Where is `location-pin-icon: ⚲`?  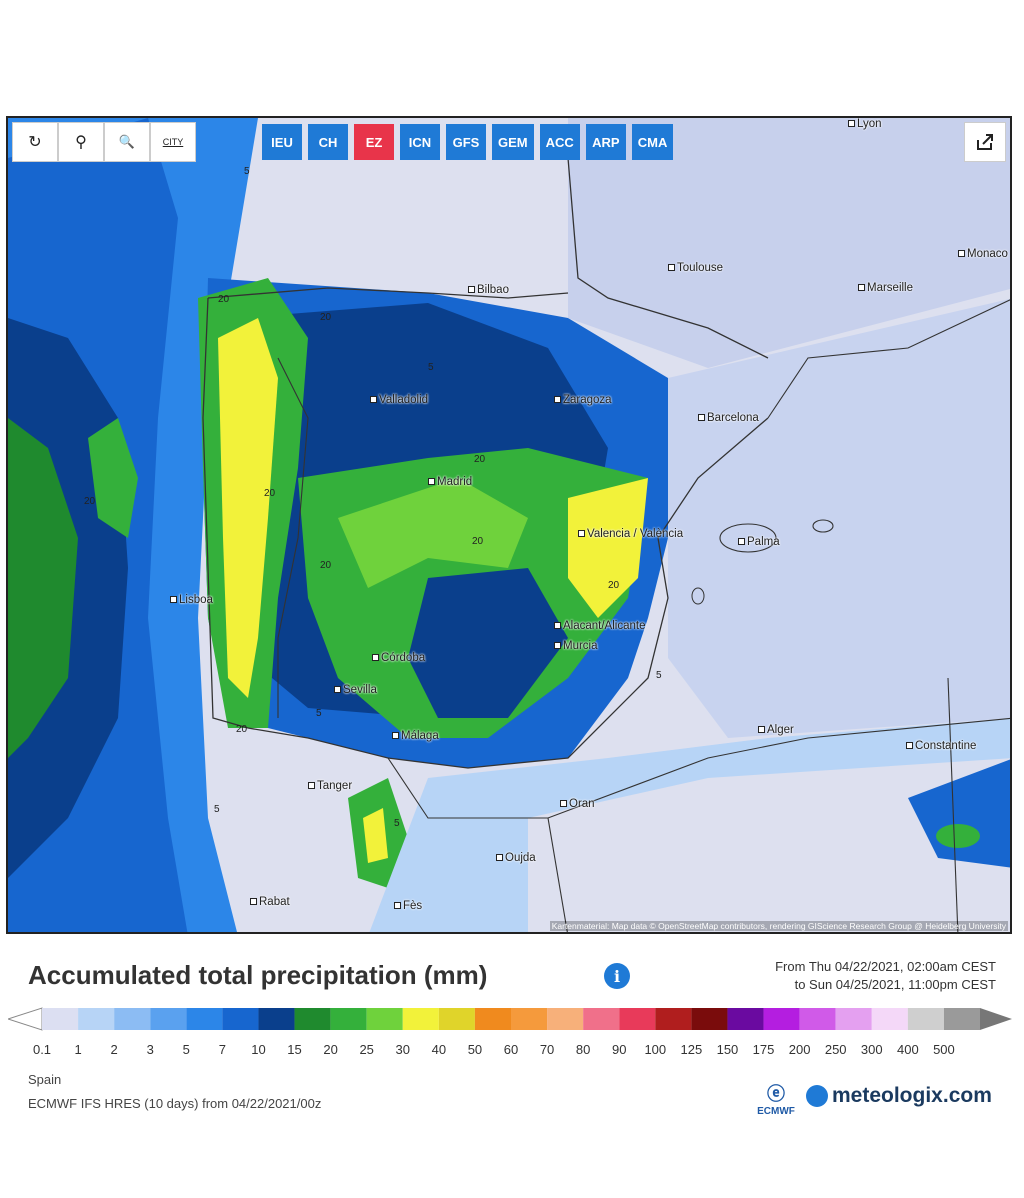
location-pin-icon: ⚲ is located at coordinates (81, 142).